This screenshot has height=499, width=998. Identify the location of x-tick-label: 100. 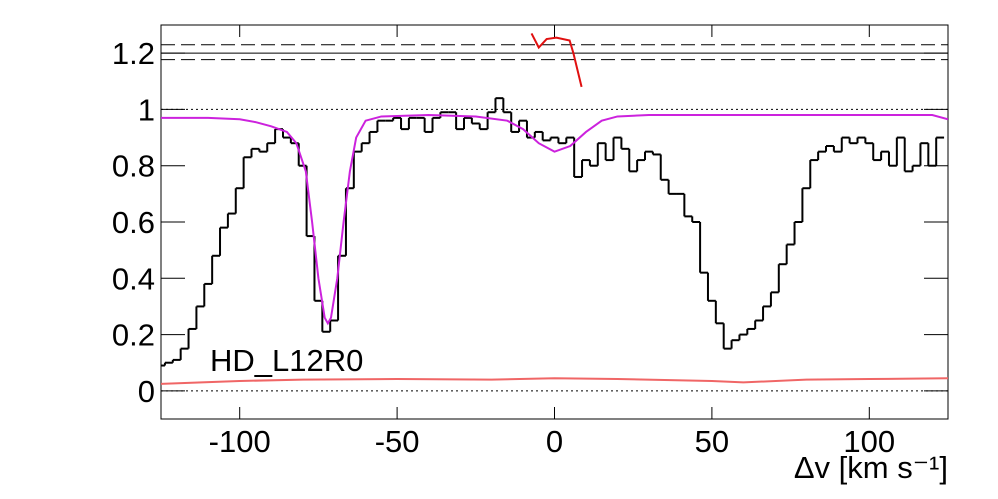
(869, 441).